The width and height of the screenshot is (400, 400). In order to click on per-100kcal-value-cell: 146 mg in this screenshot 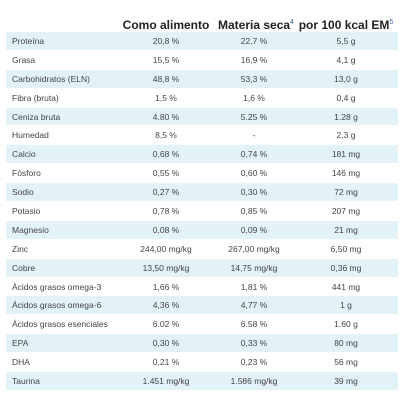, I will do `click(346, 173)`.